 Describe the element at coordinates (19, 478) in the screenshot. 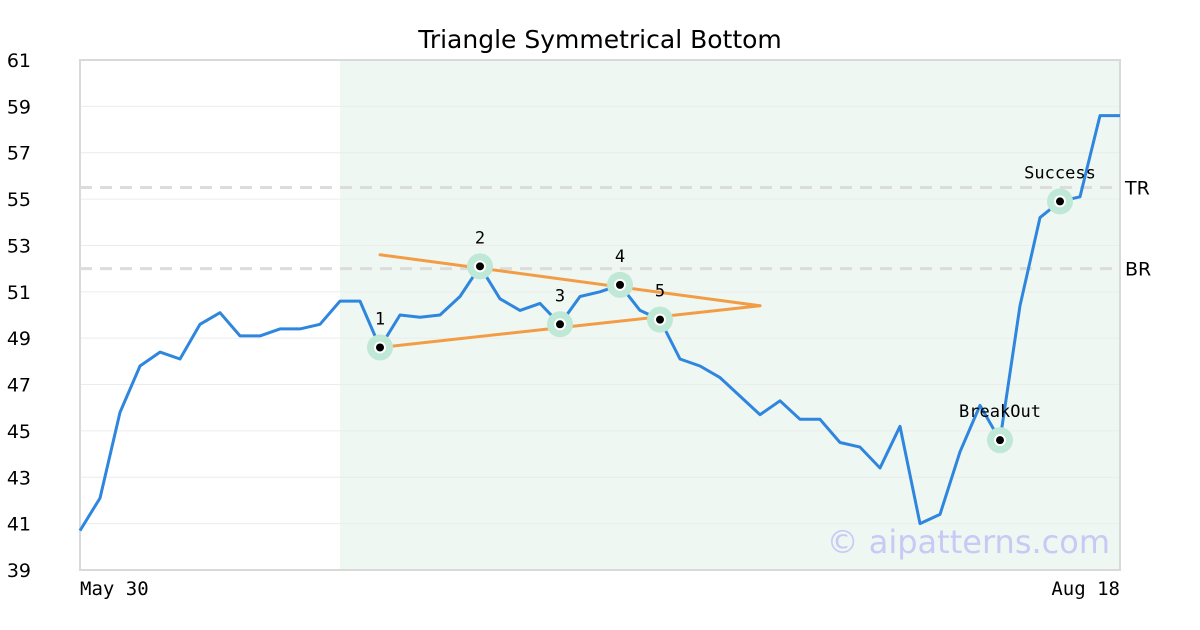

I see `y-tick-label: 43` at that location.